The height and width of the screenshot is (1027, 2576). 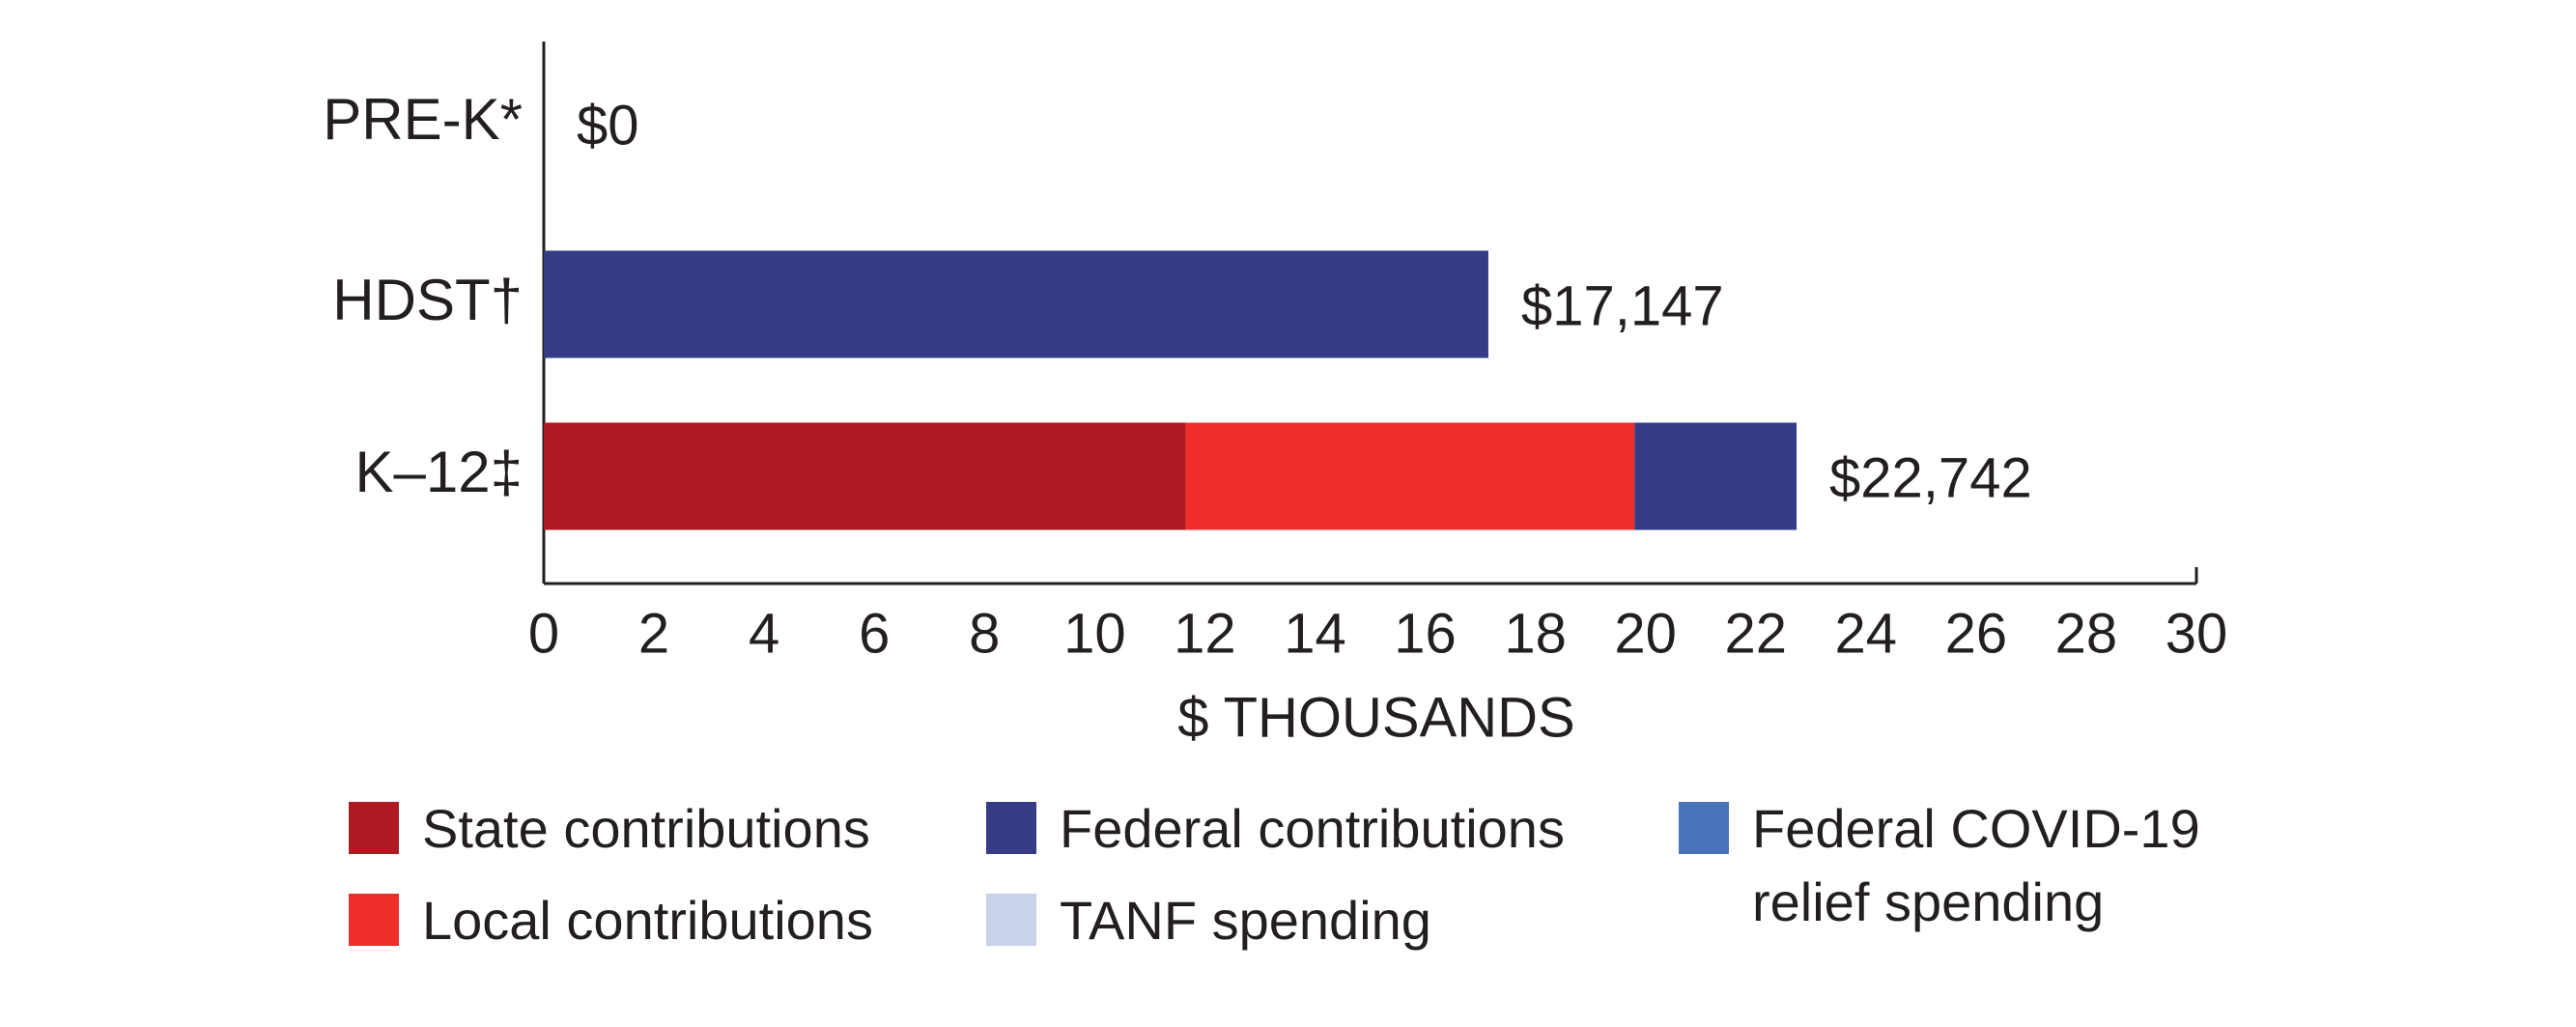 What do you see at coordinates (1425, 633) in the screenshot?
I see `x-tick-label: 16` at bounding box center [1425, 633].